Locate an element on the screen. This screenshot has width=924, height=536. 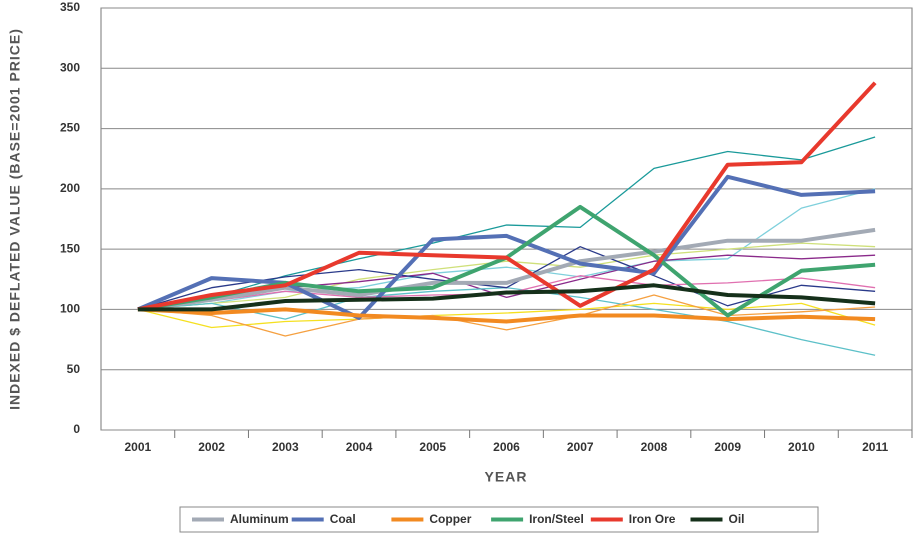
legend-label: Aluminum is located at coordinates (259, 519).